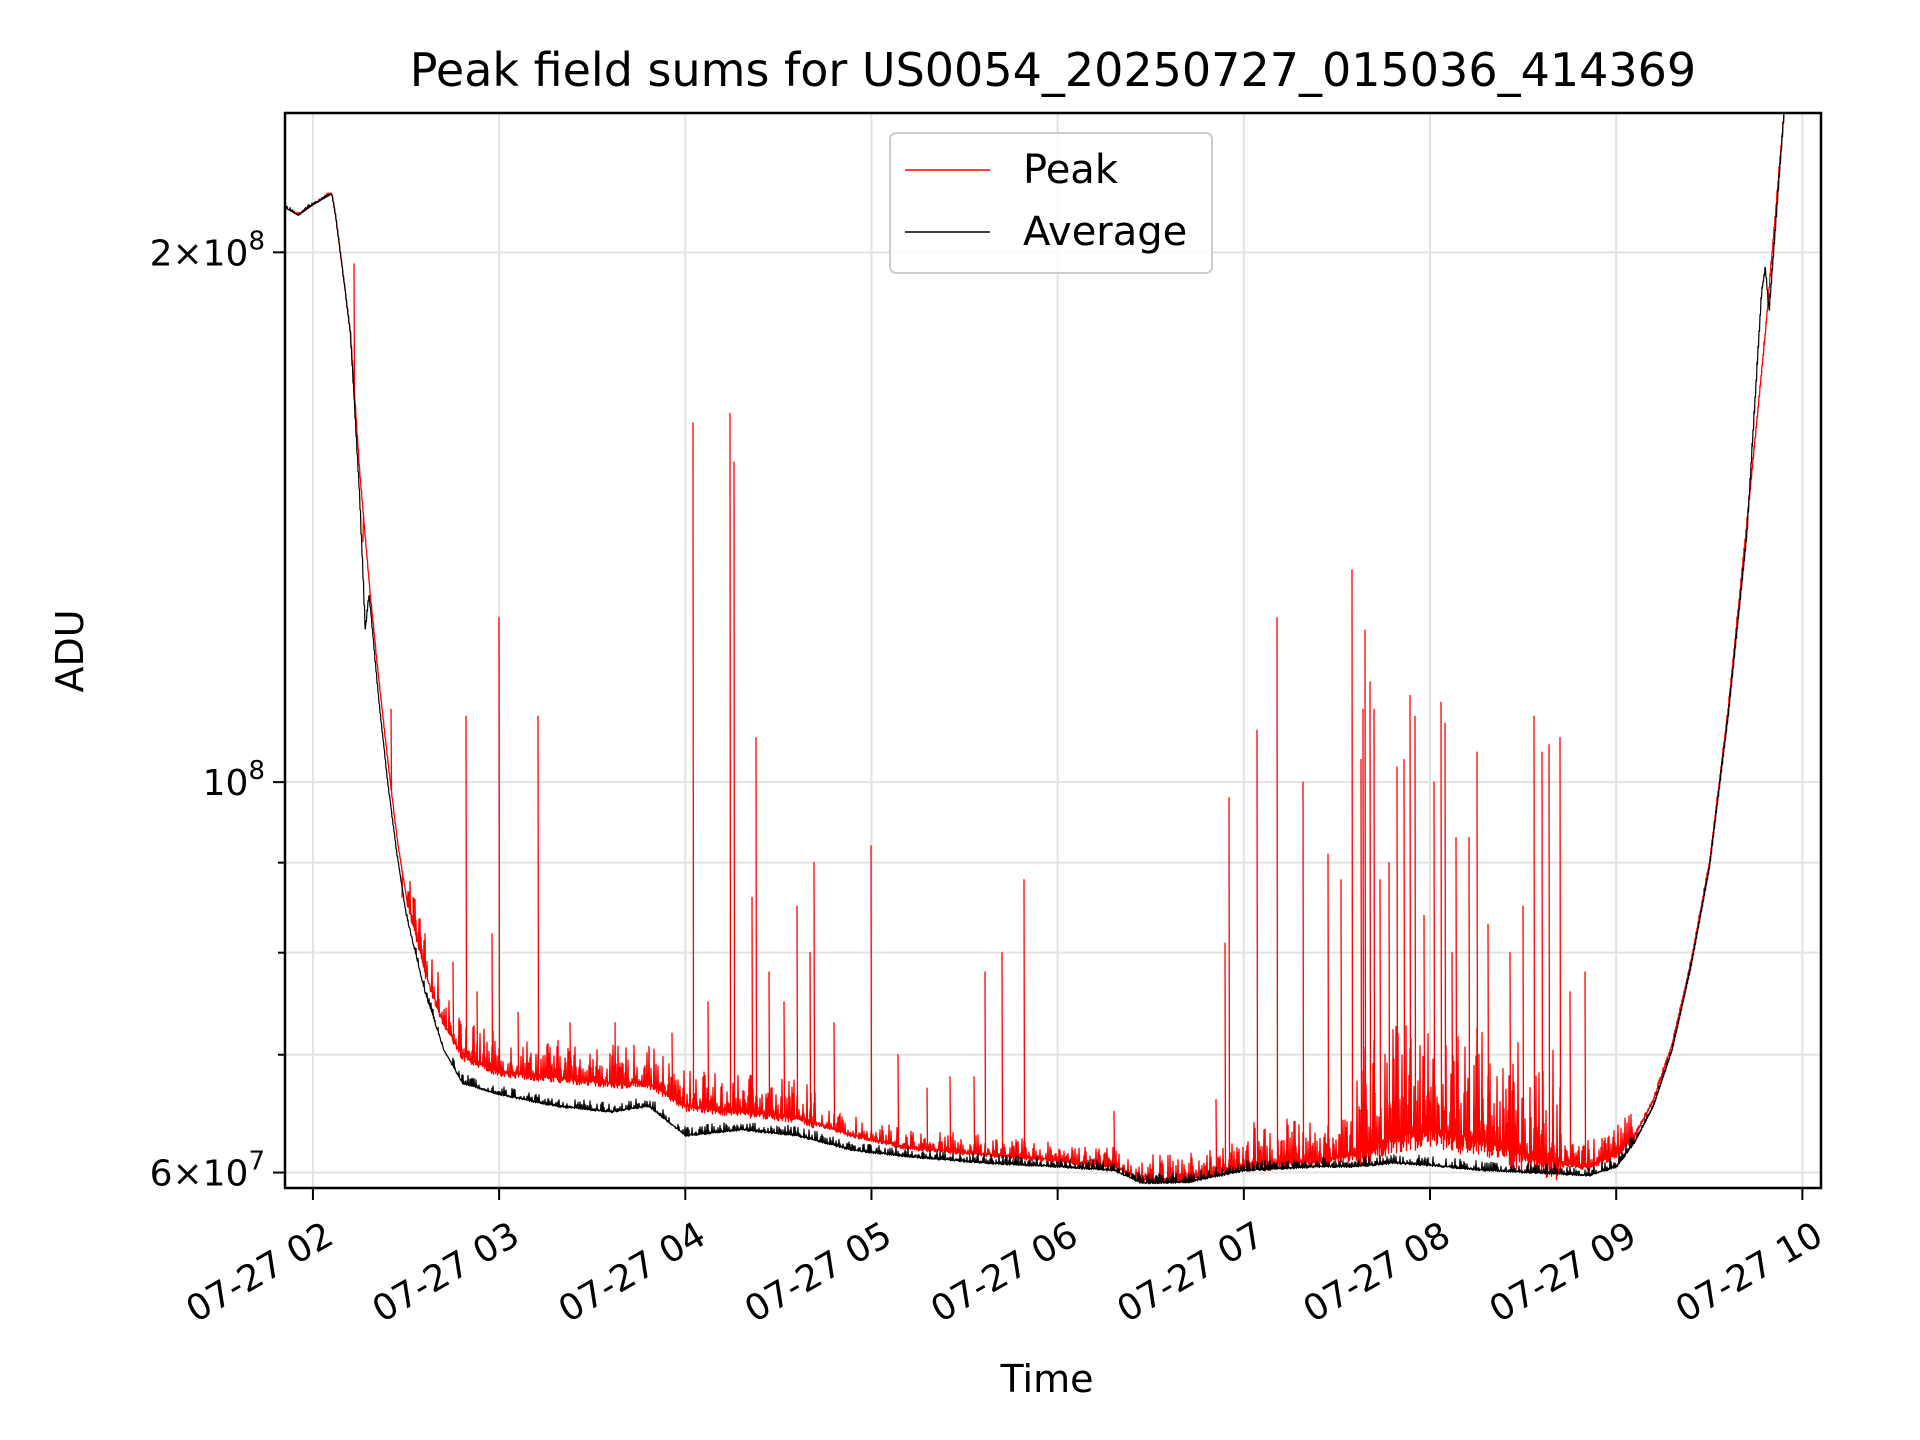 The height and width of the screenshot is (1440, 1920). I want to click on y-axis-ticks: 6×107 108 2×108, so click(217, 710).